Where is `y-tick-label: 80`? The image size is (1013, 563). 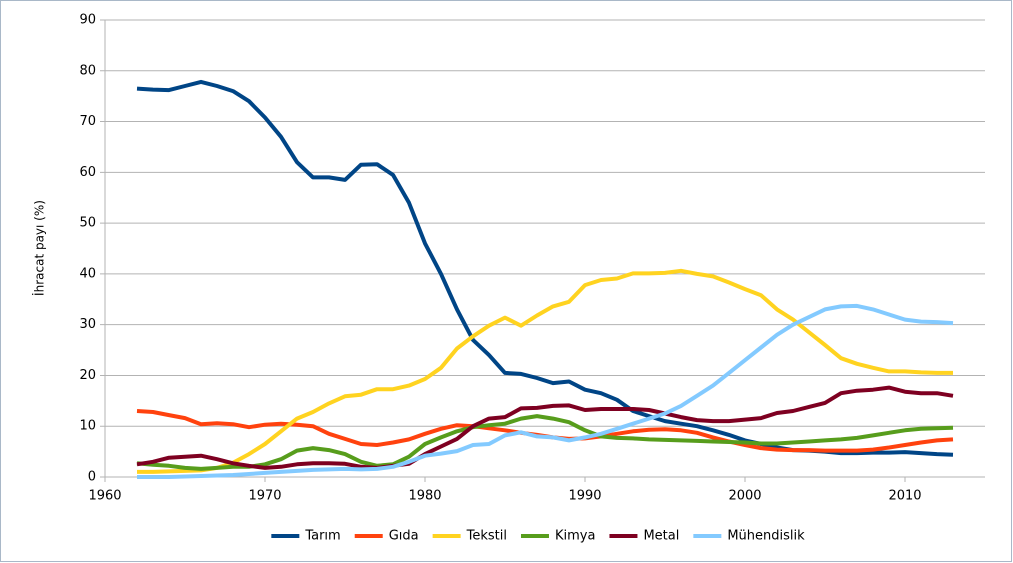 y-tick-label: 80 is located at coordinates (87, 70).